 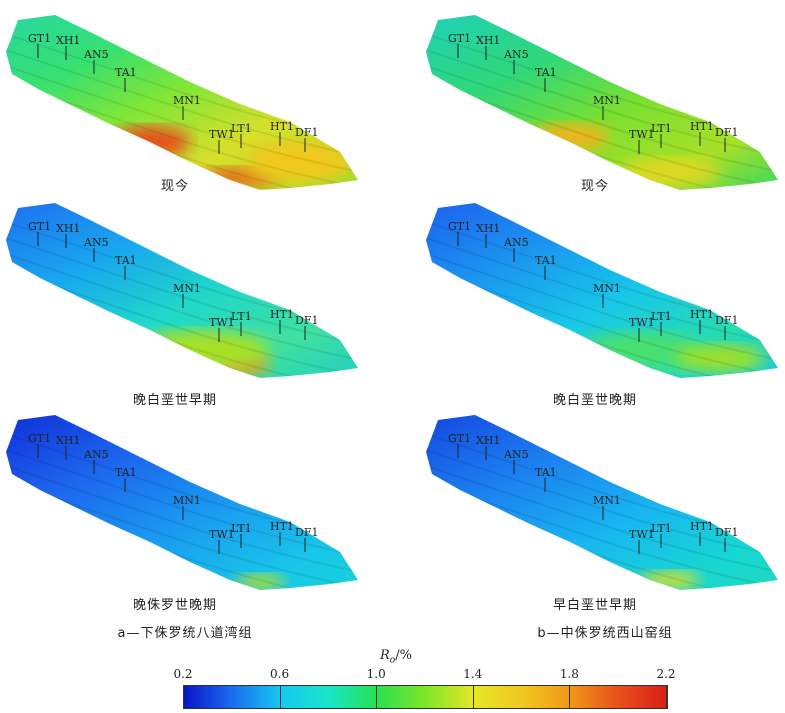 What do you see at coordinates (174, 400) in the screenshot?
I see `panel-caption: 晚白垩世早期` at bounding box center [174, 400].